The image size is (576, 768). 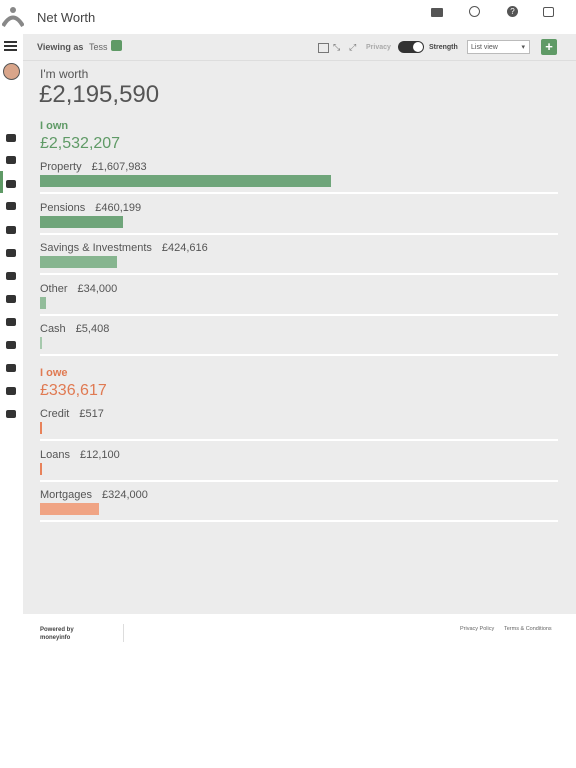 I want to click on sidebar, so click(x=11, y=324).